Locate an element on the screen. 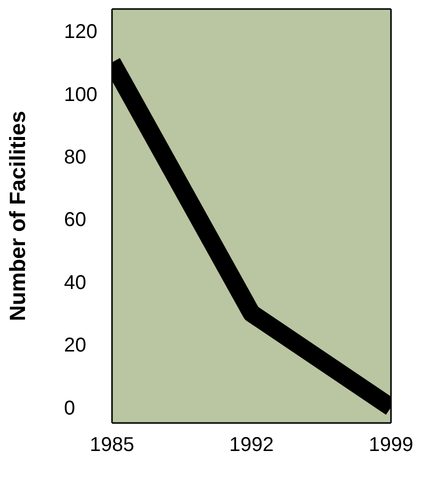 The image size is (424, 477). x-tick-label: 1999 is located at coordinates (391, 445).